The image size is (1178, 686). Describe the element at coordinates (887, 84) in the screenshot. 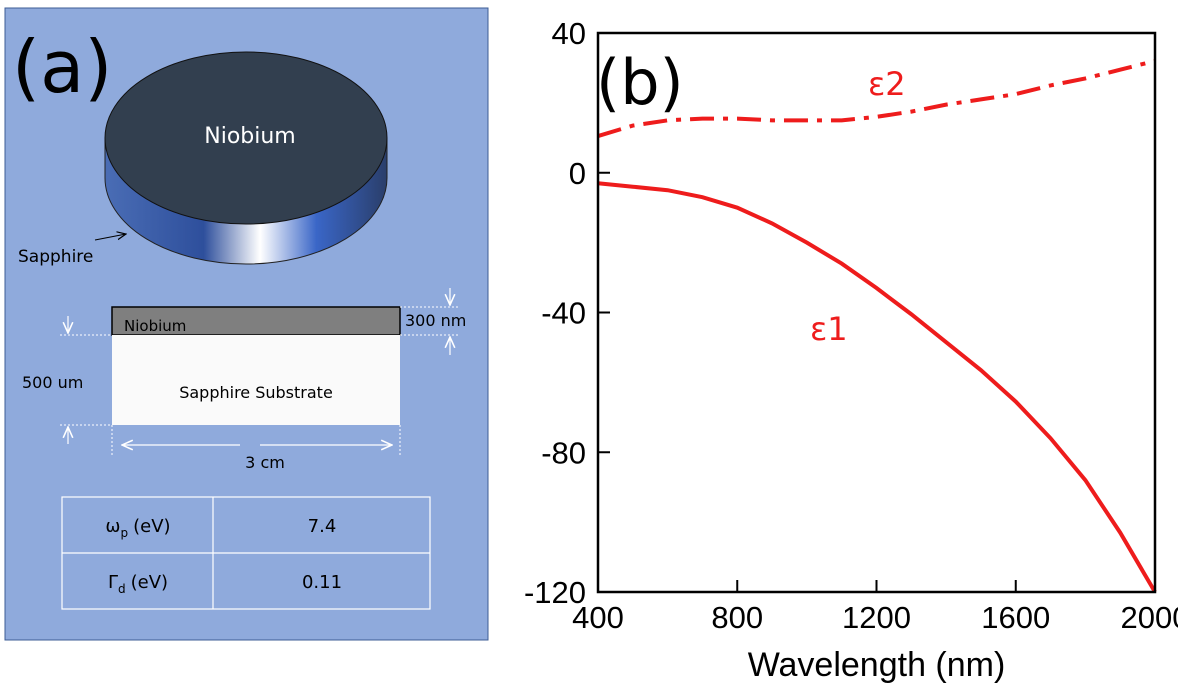

I see `series-label: ε2` at that location.